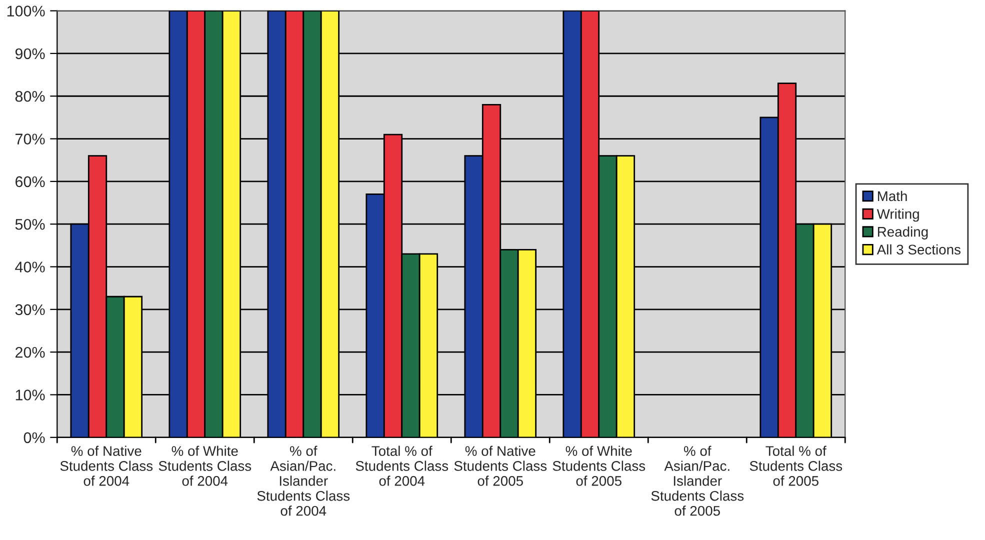 The image size is (985, 540). What do you see at coordinates (205, 466) in the screenshot?
I see `x-tick-label: % of White Students Class of 2004` at bounding box center [205, 466].